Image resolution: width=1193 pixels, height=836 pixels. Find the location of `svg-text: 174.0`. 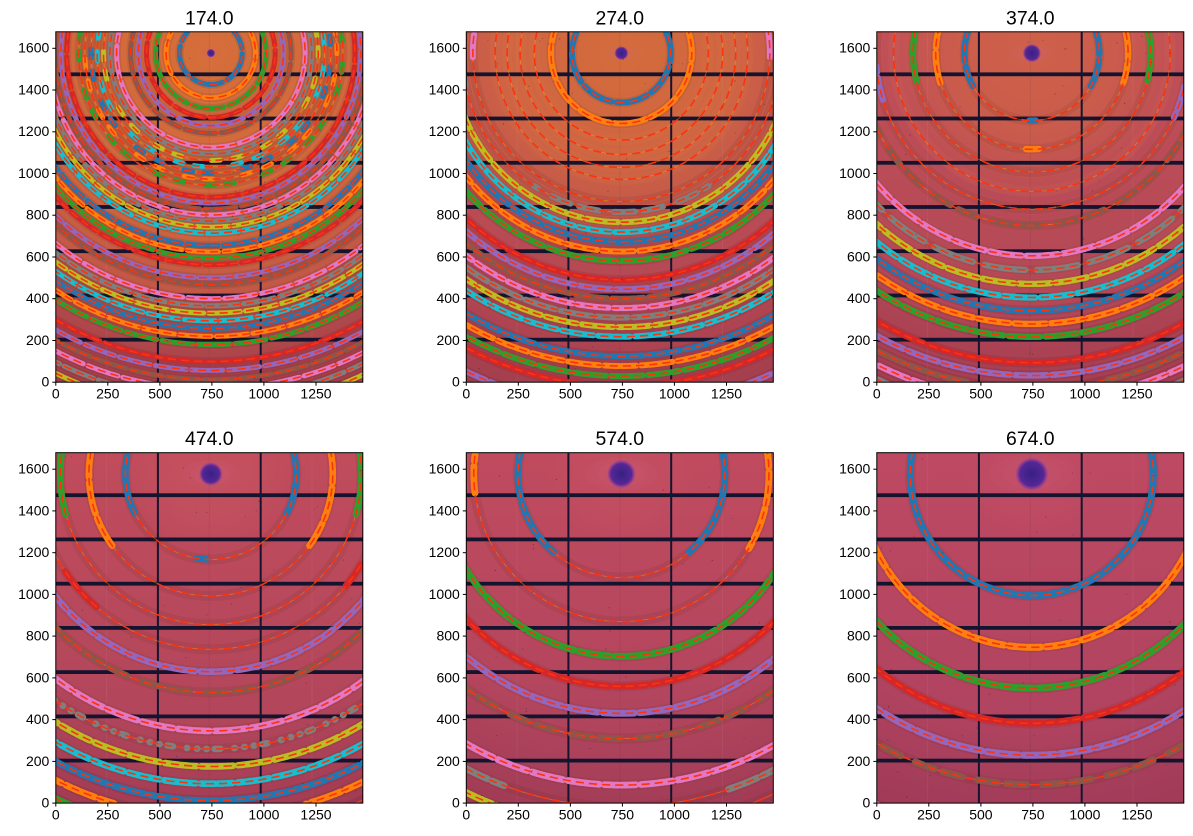

svg-text: 174.0 is located at coordinates (209, 18).